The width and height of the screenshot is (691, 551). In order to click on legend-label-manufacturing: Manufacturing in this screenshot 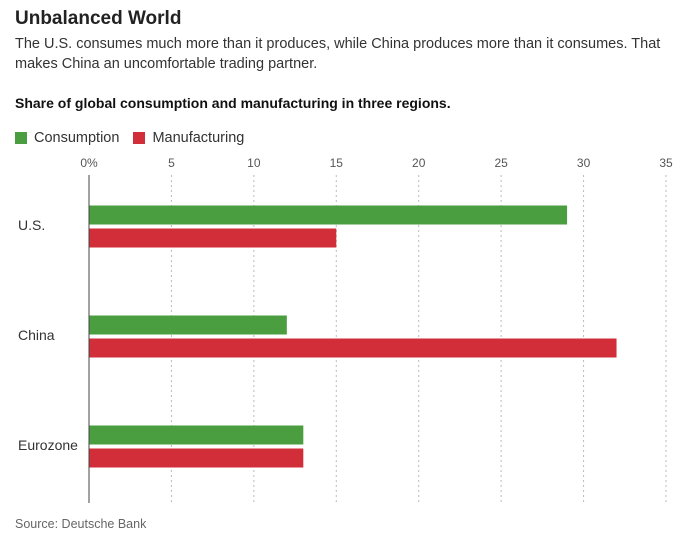, I will do `click(198, 138)`.